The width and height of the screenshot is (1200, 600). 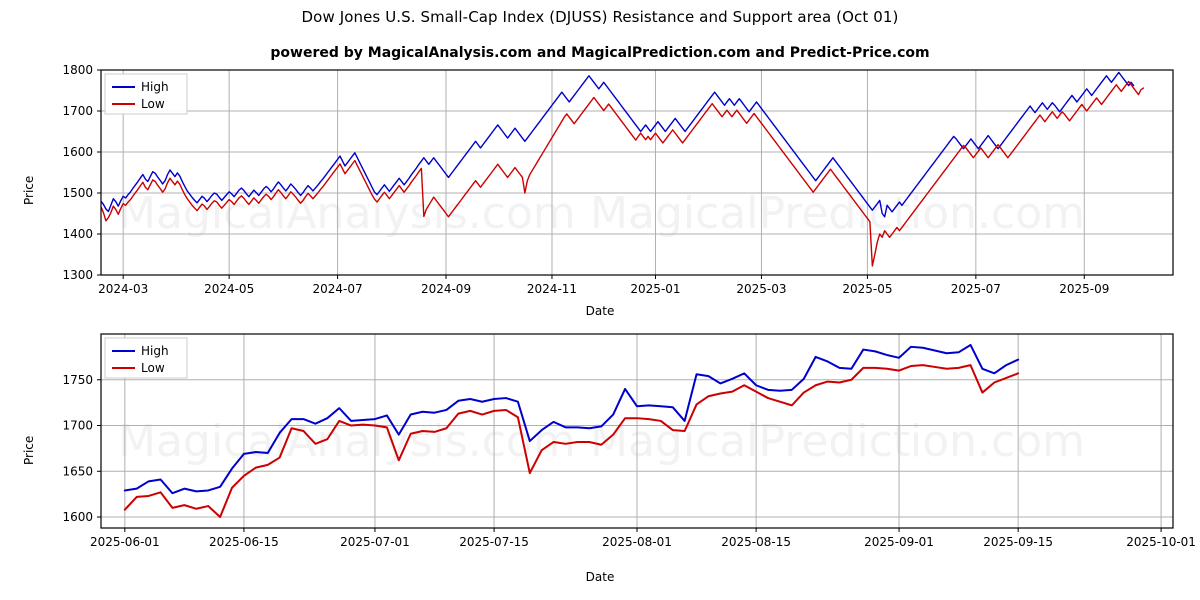 What do you see at coordinates (756, 540) in the screenshot?
I see `x-tick-label: 2025-08-15` at bounding box center [756, 540].